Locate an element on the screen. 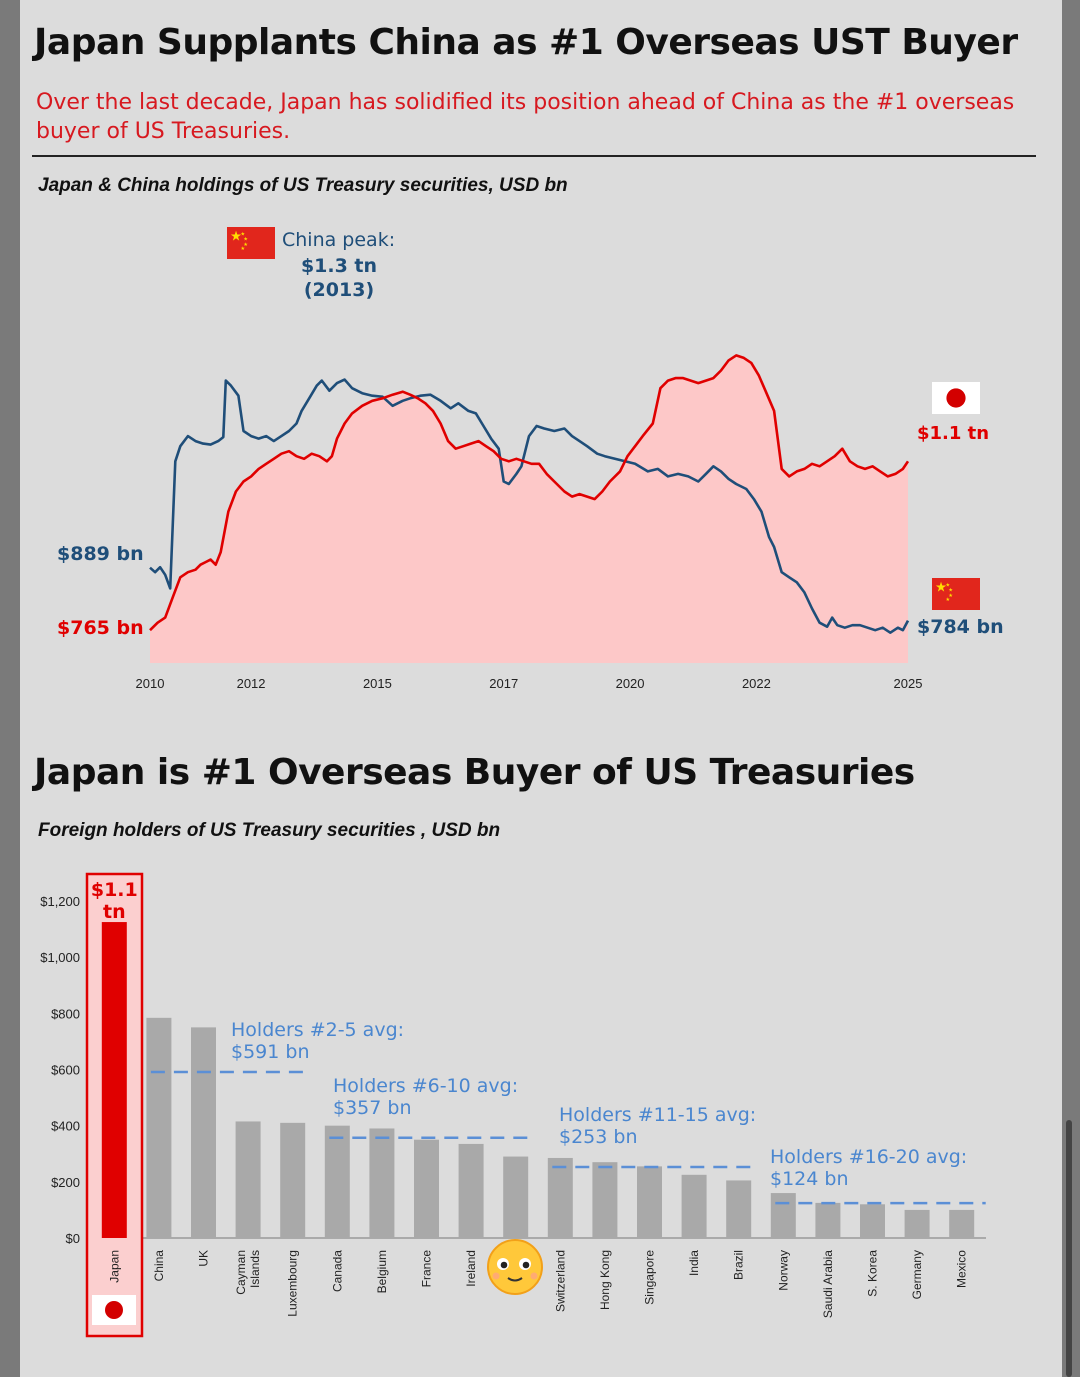  smiley-outline is located at coordinates (515, 1267).